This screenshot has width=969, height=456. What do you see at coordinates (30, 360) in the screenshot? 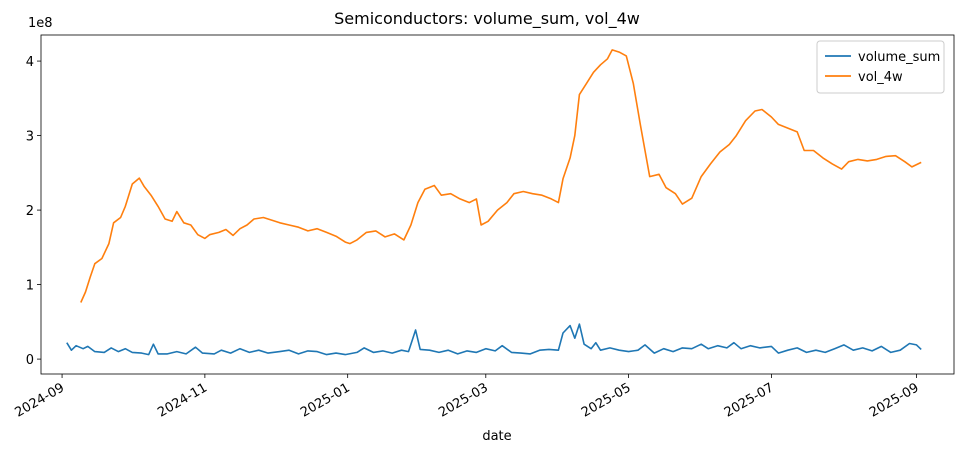
I see `y-tick-label: 0` at bounding box center [30, 360].